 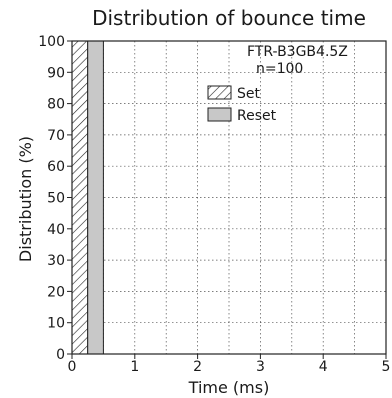 What do you see at coordinates (60, 355) in the screenshot?
I see `y-tick-label: 0` at bounding box center [60, 355].